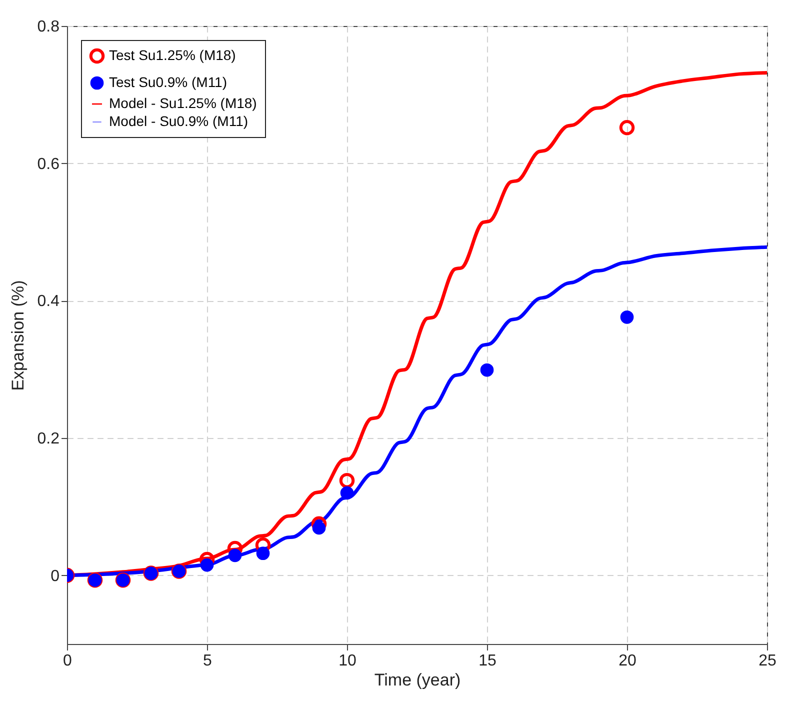 The image size is (793, 706). Describe the element at coordinates (767, 661) in the screenshot. I see `x-tick-label: 25` at that location.